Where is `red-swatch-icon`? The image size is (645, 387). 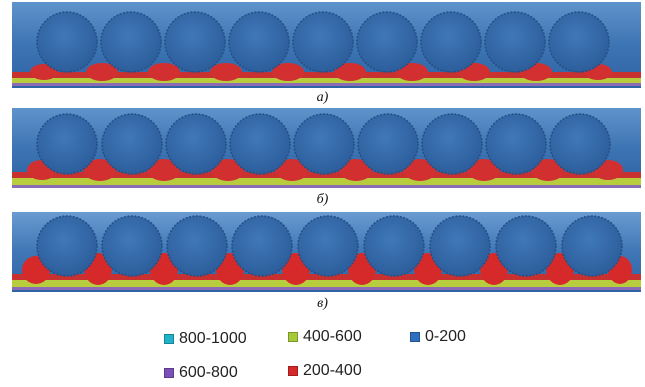
red-swatch-icon is located at coordinates (293, 371).